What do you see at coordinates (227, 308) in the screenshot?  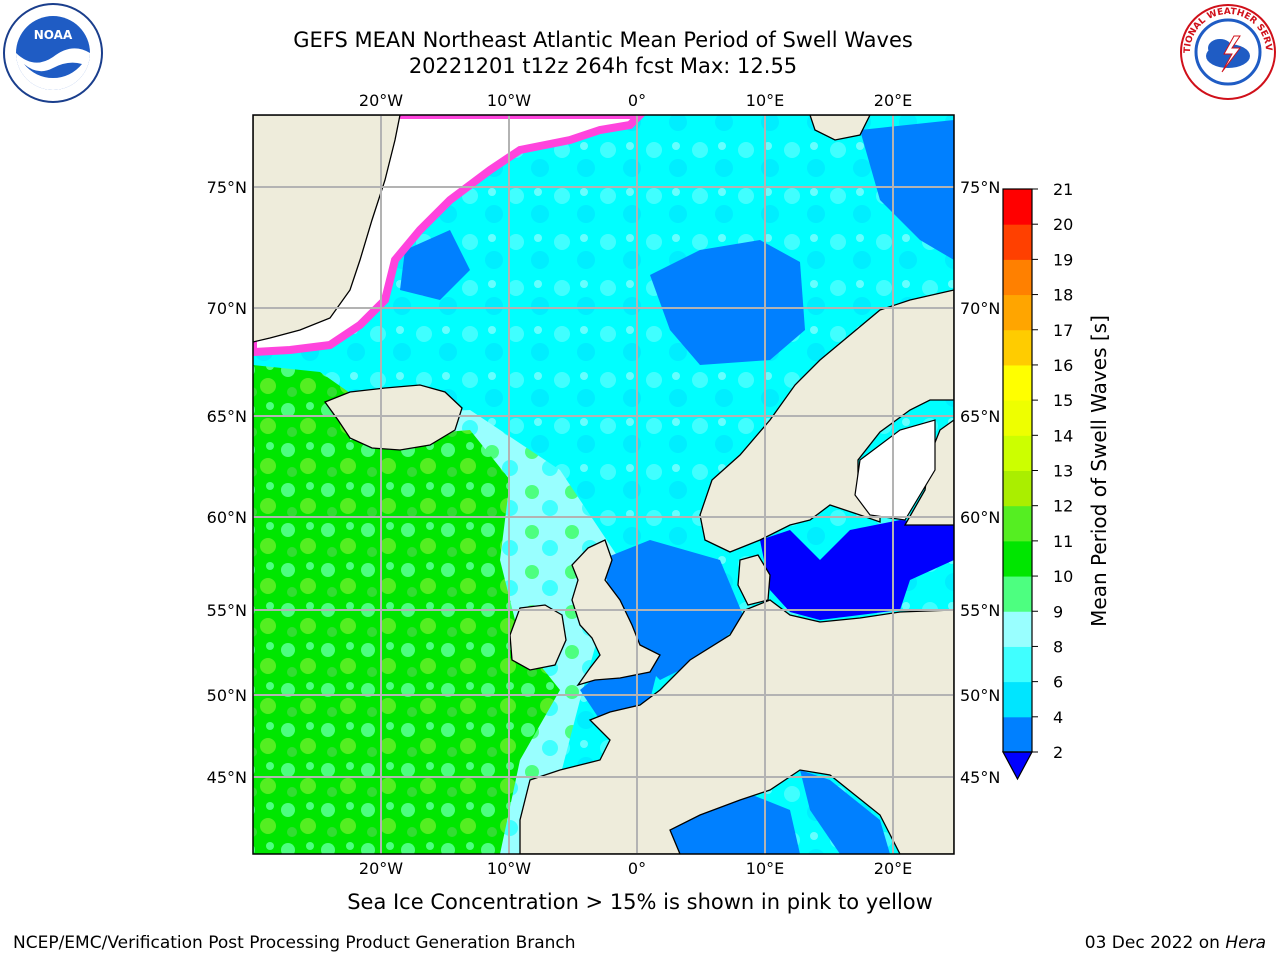 I see `lat-label-left: 70°N` at bounding box center [227, 308].